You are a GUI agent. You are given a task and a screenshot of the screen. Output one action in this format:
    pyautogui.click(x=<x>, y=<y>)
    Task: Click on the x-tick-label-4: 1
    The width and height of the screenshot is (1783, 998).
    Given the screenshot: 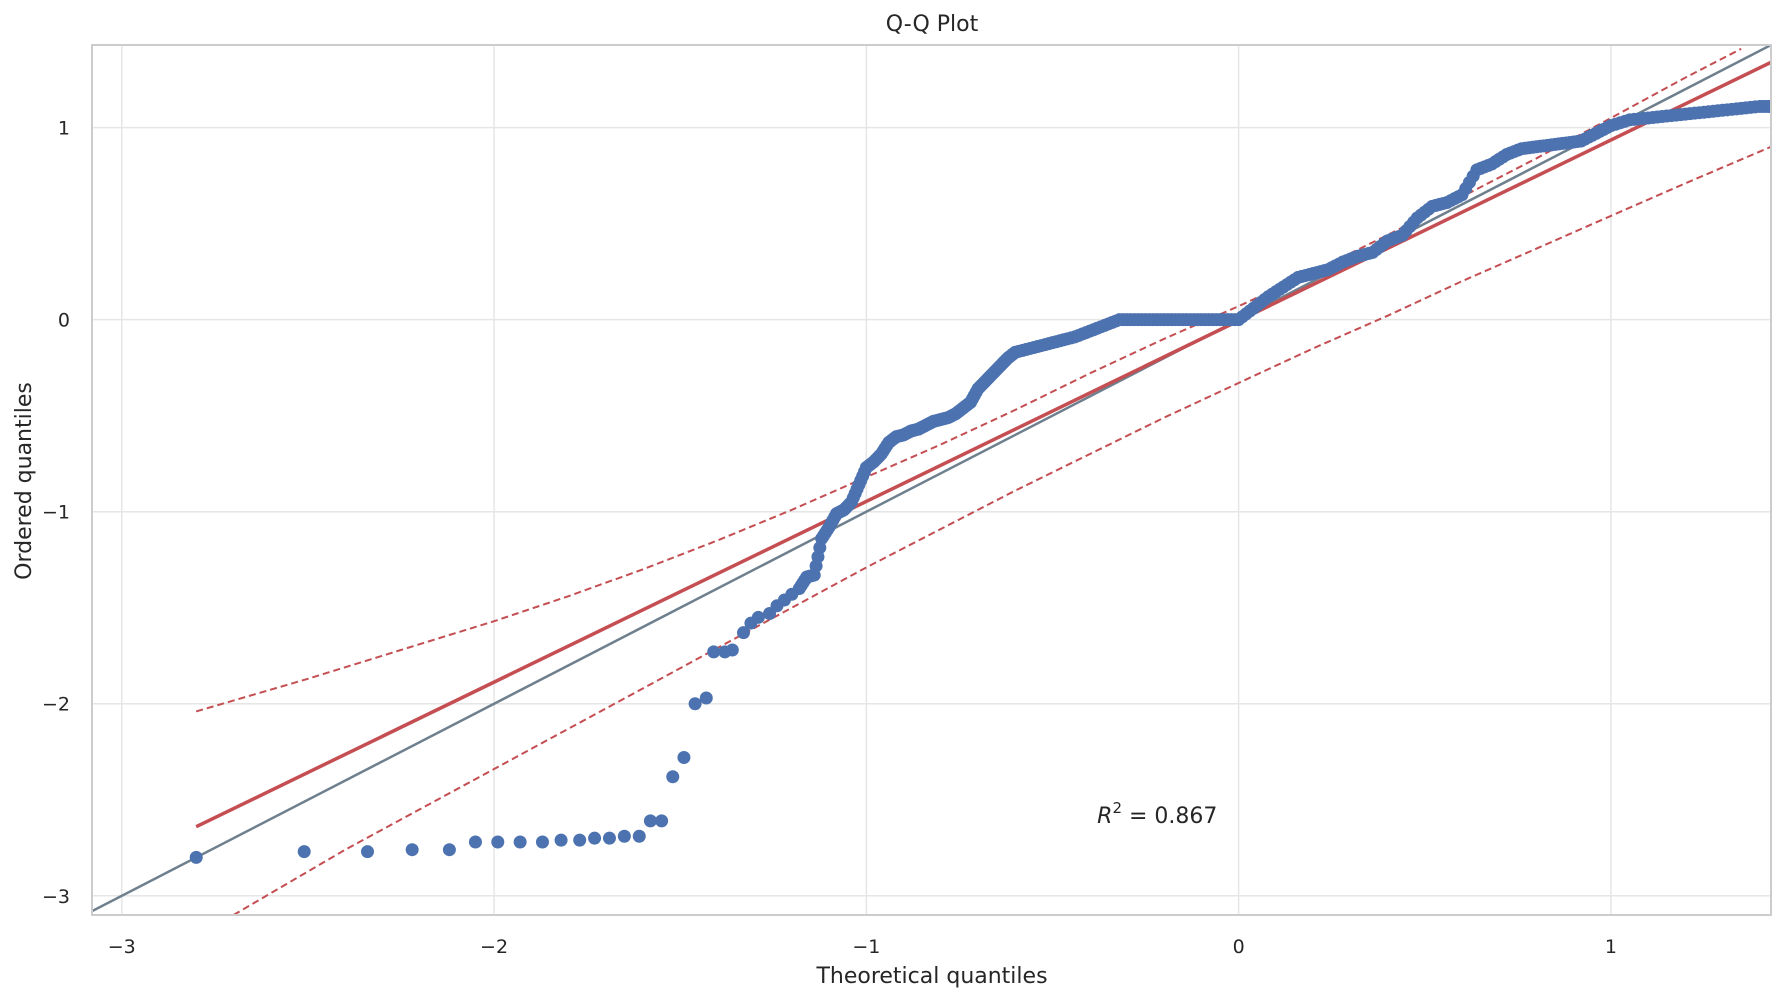 What is the action you would take?
    pyautogui.click(x=1611, y=947)
    